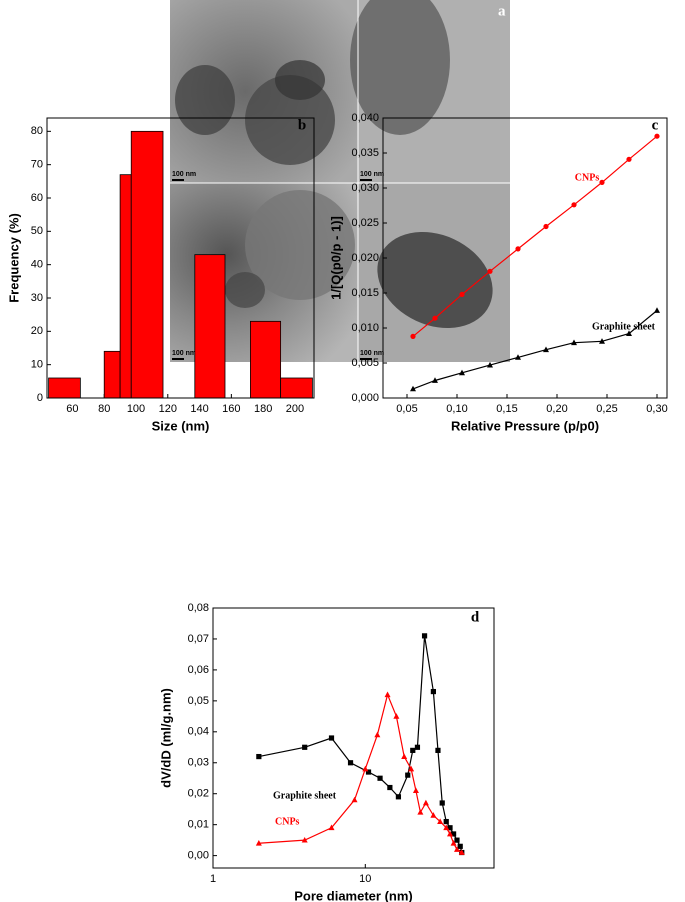 Image resolution: width=685 pixels, height=902 pixels. Describe the element at coordinates (168, 409) in the screenshot. I see `x-tick-label: 120` at that location.